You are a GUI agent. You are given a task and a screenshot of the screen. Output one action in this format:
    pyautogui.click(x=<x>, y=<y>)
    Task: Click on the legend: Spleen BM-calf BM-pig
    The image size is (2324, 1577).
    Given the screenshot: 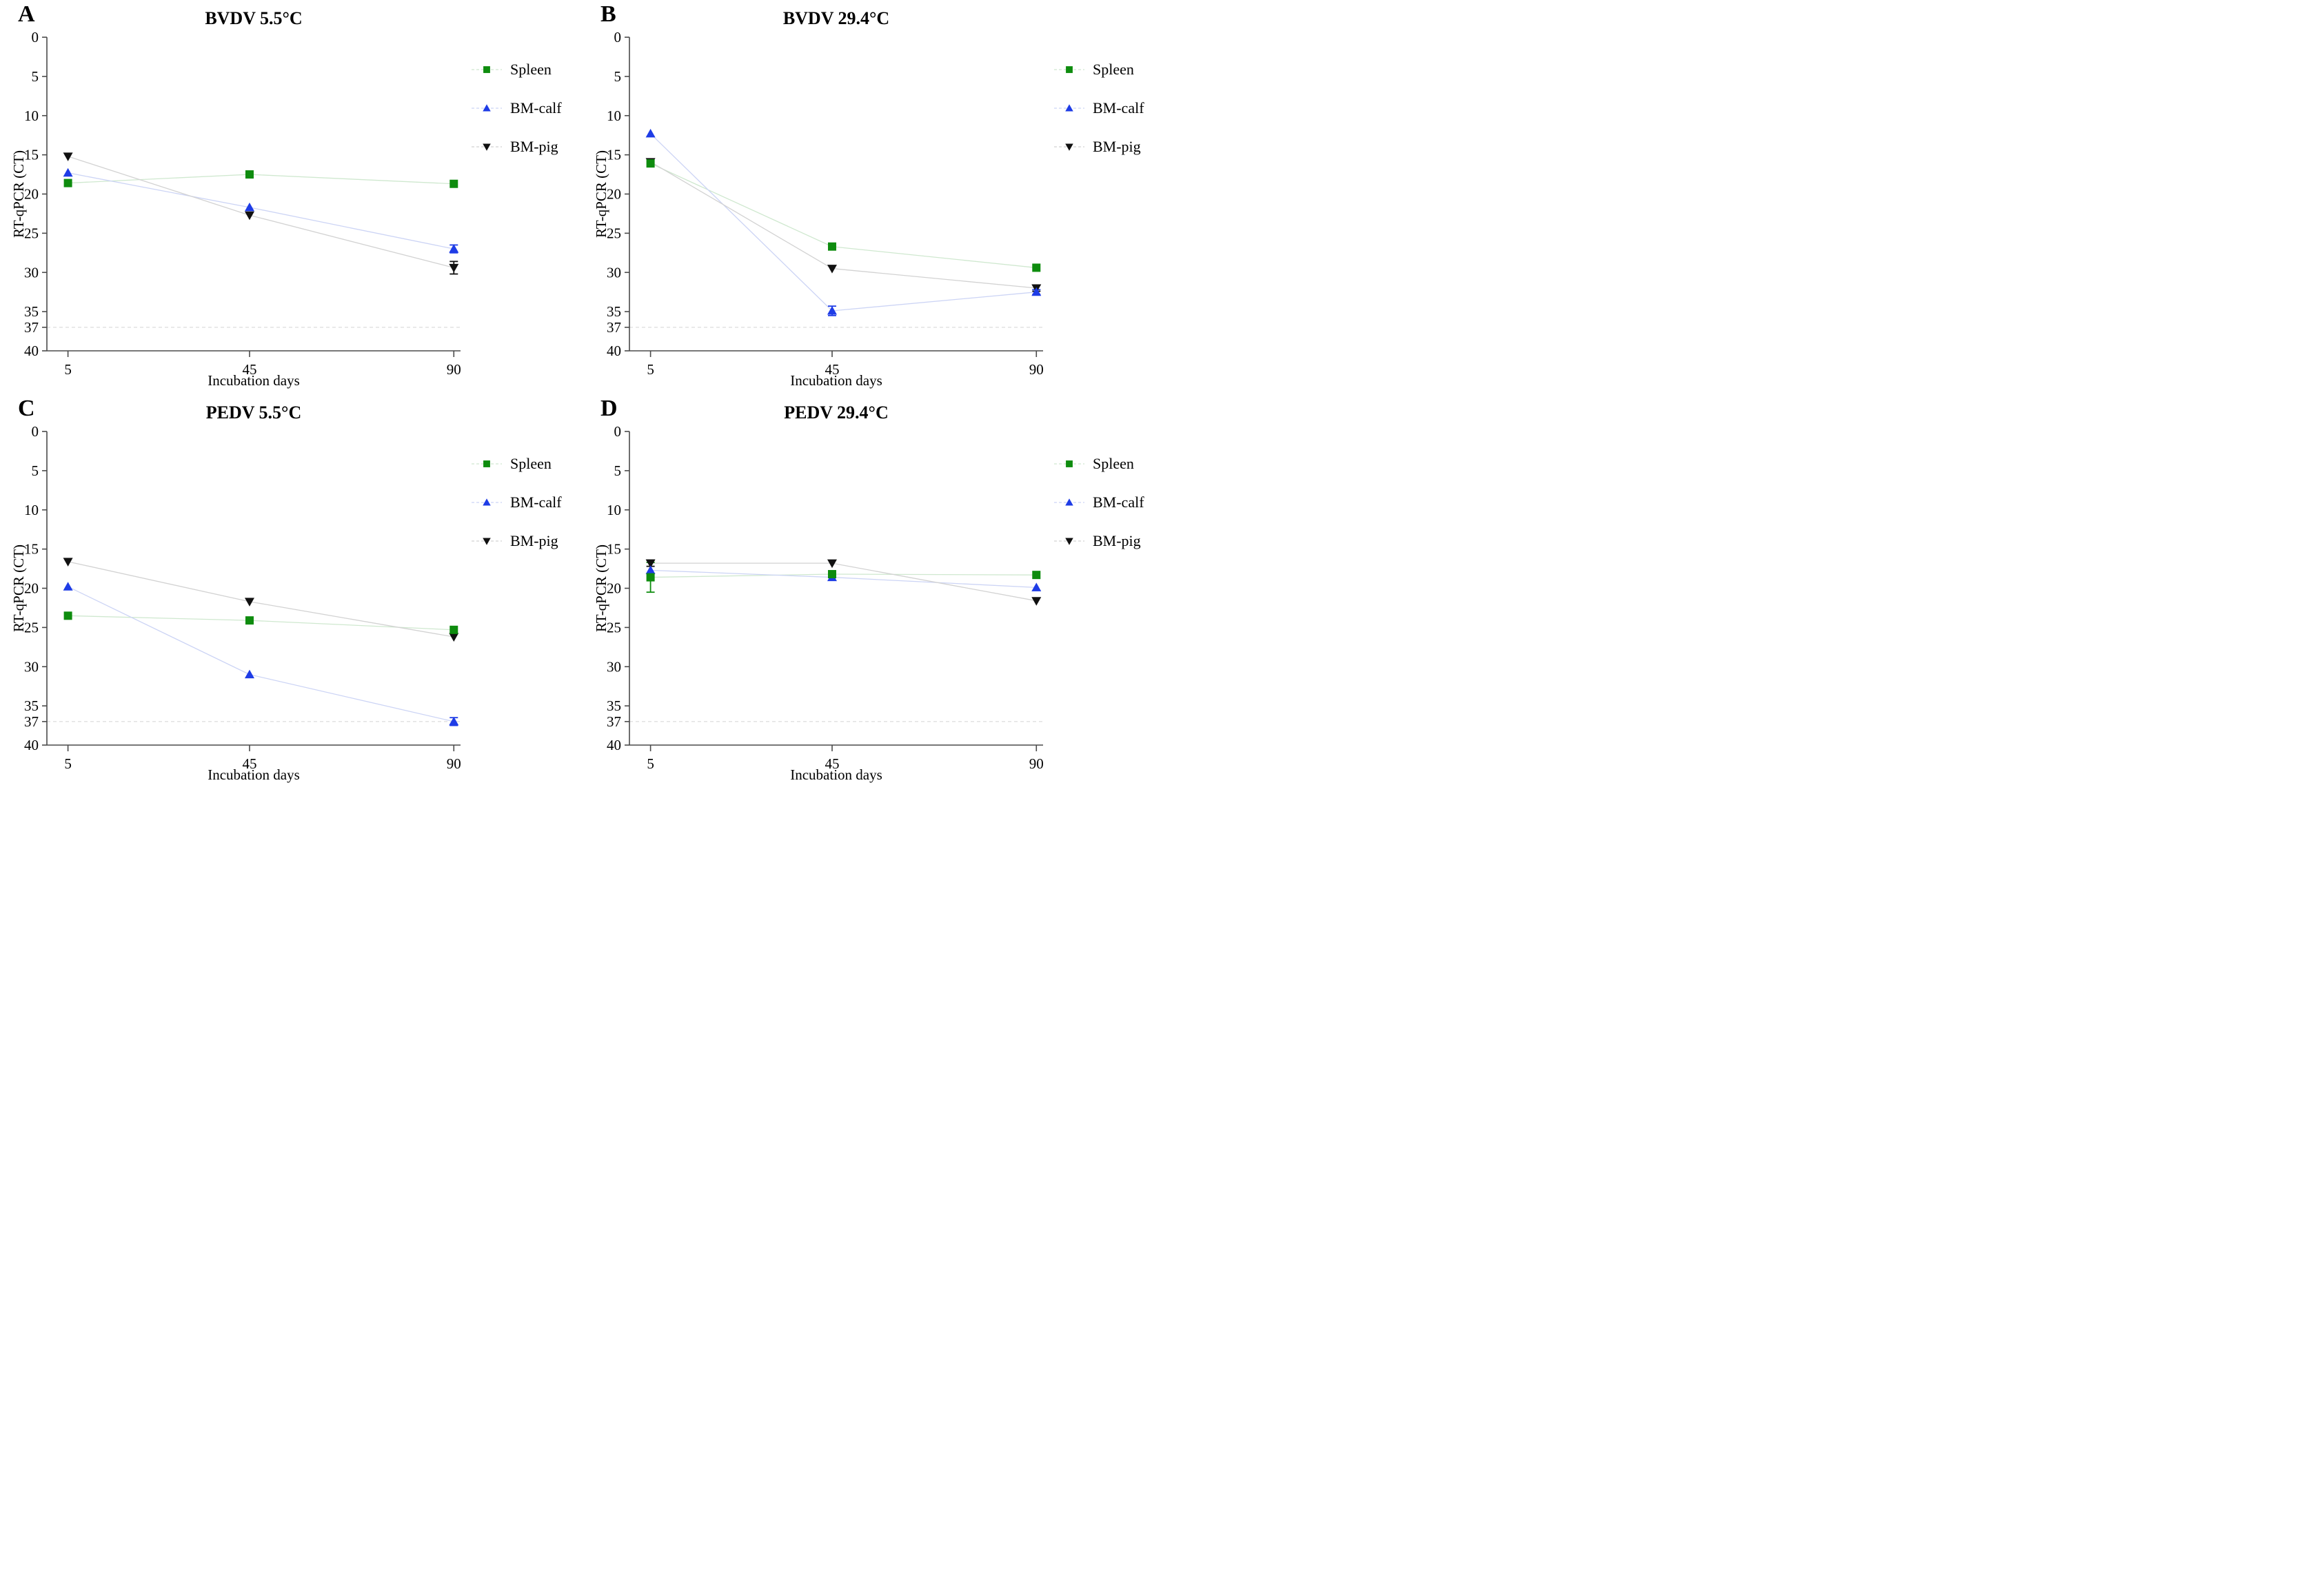 What is the action you would take?
    pyautogui.click(x=516, y=619)
    